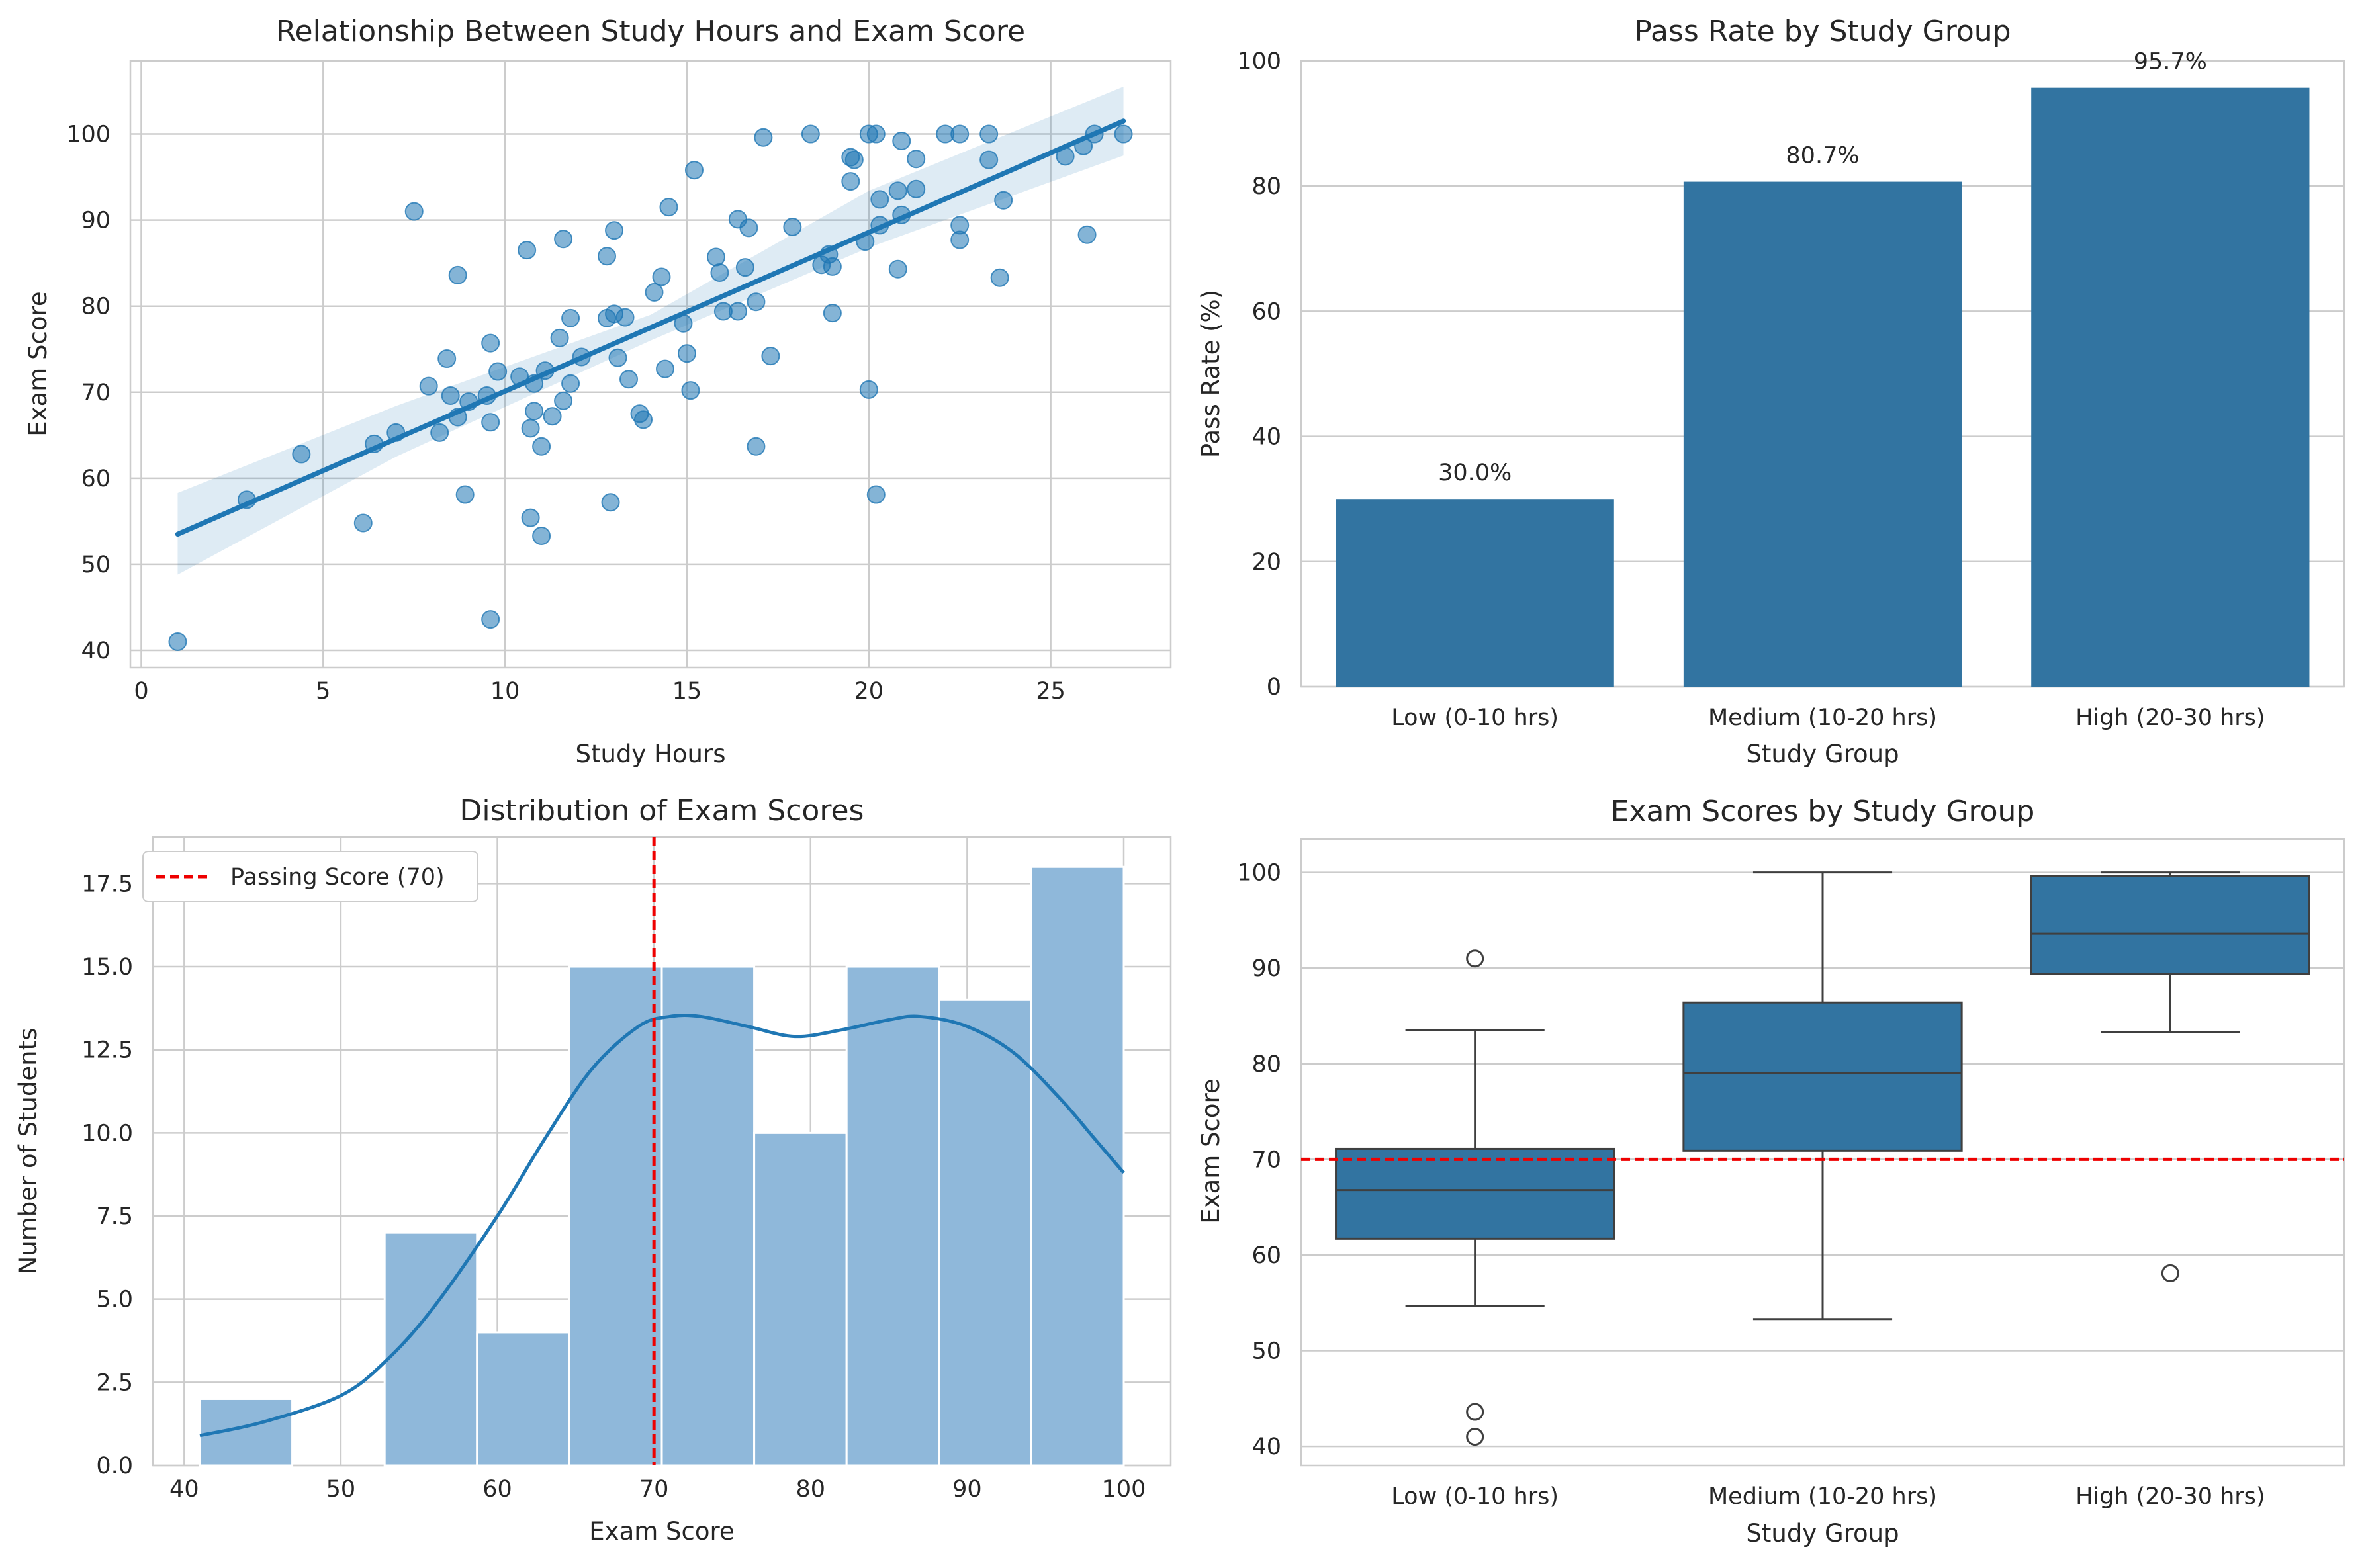 The height and width of the screenshot is (1568, 2362). Describe the element at coordinates (661, 1531) in the screenshot. I see `histogram-xlabel: Exam Score` at that location.